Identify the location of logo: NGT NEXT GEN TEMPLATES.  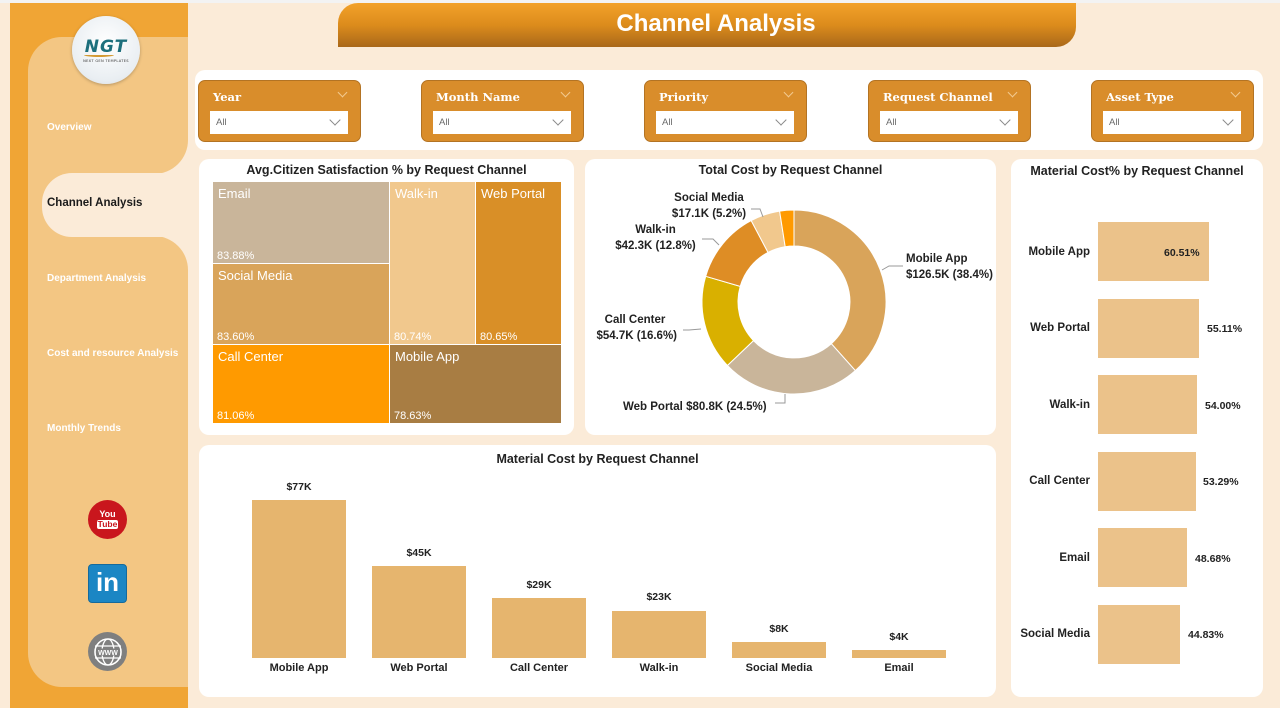
(106, 50).